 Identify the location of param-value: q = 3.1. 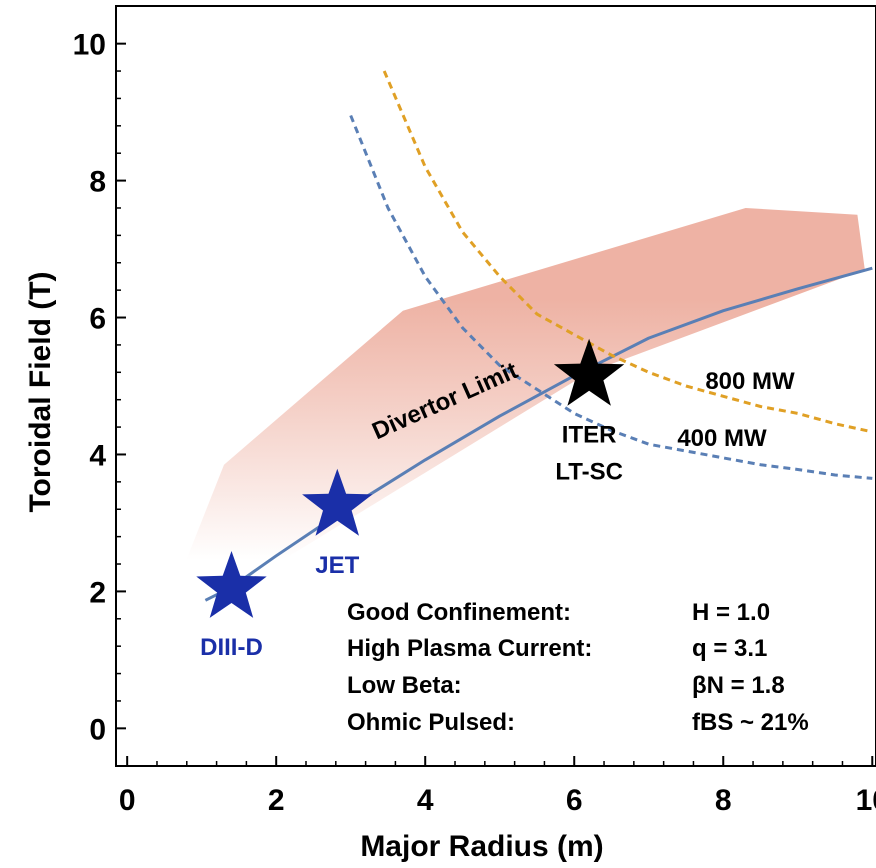
(729, 648).